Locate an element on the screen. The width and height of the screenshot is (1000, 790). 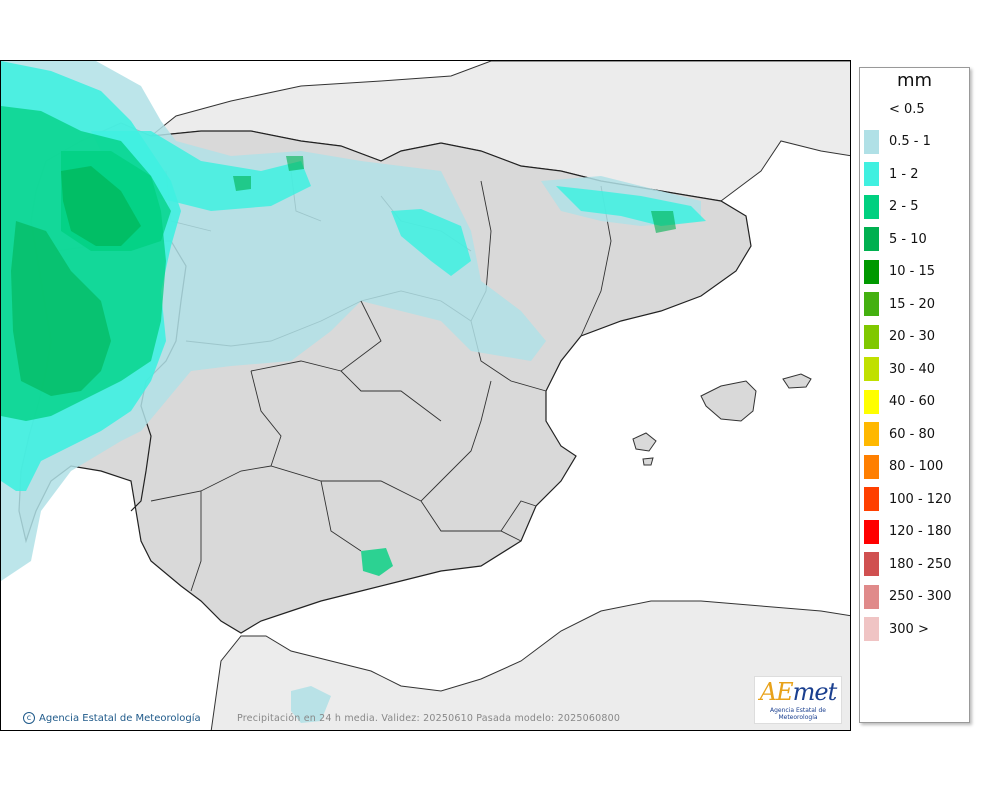
legend-row: 80 - 100 is located at coordinates (903, 467).